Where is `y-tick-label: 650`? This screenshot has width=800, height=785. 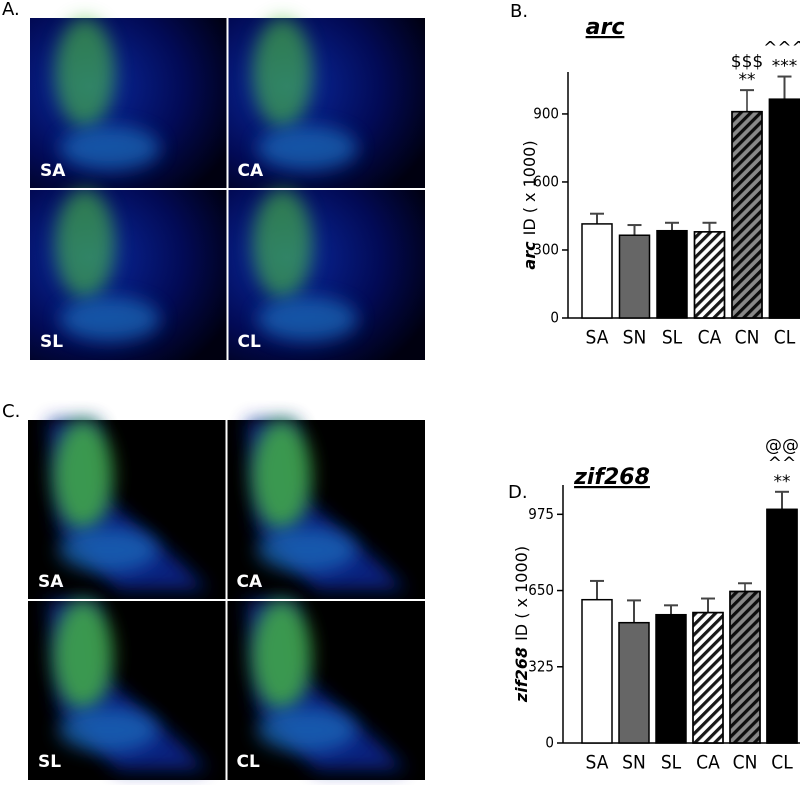 y-tick-label: 650 is located at coordinates (541, 590).